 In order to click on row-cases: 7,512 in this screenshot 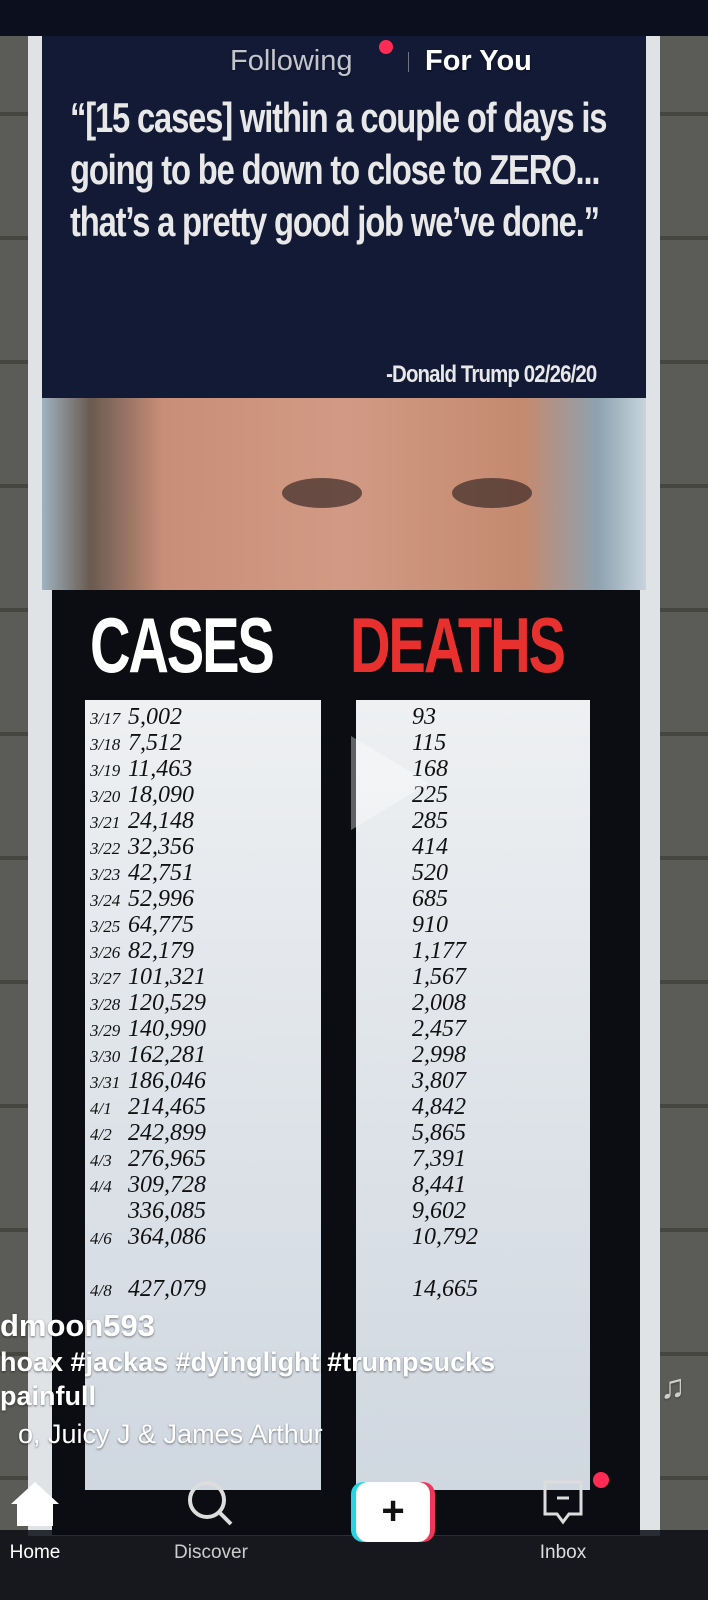, I will do `click(155, 743)`.